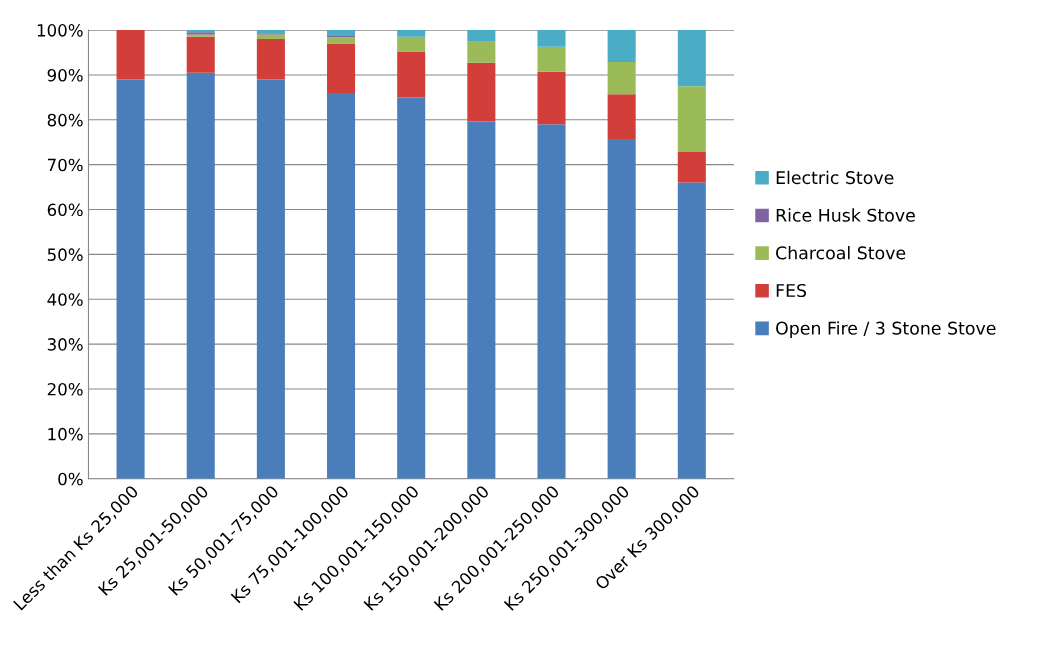  I want to click on legend-label: Open Fire / 3 Stone Stove, so click(886, 330).